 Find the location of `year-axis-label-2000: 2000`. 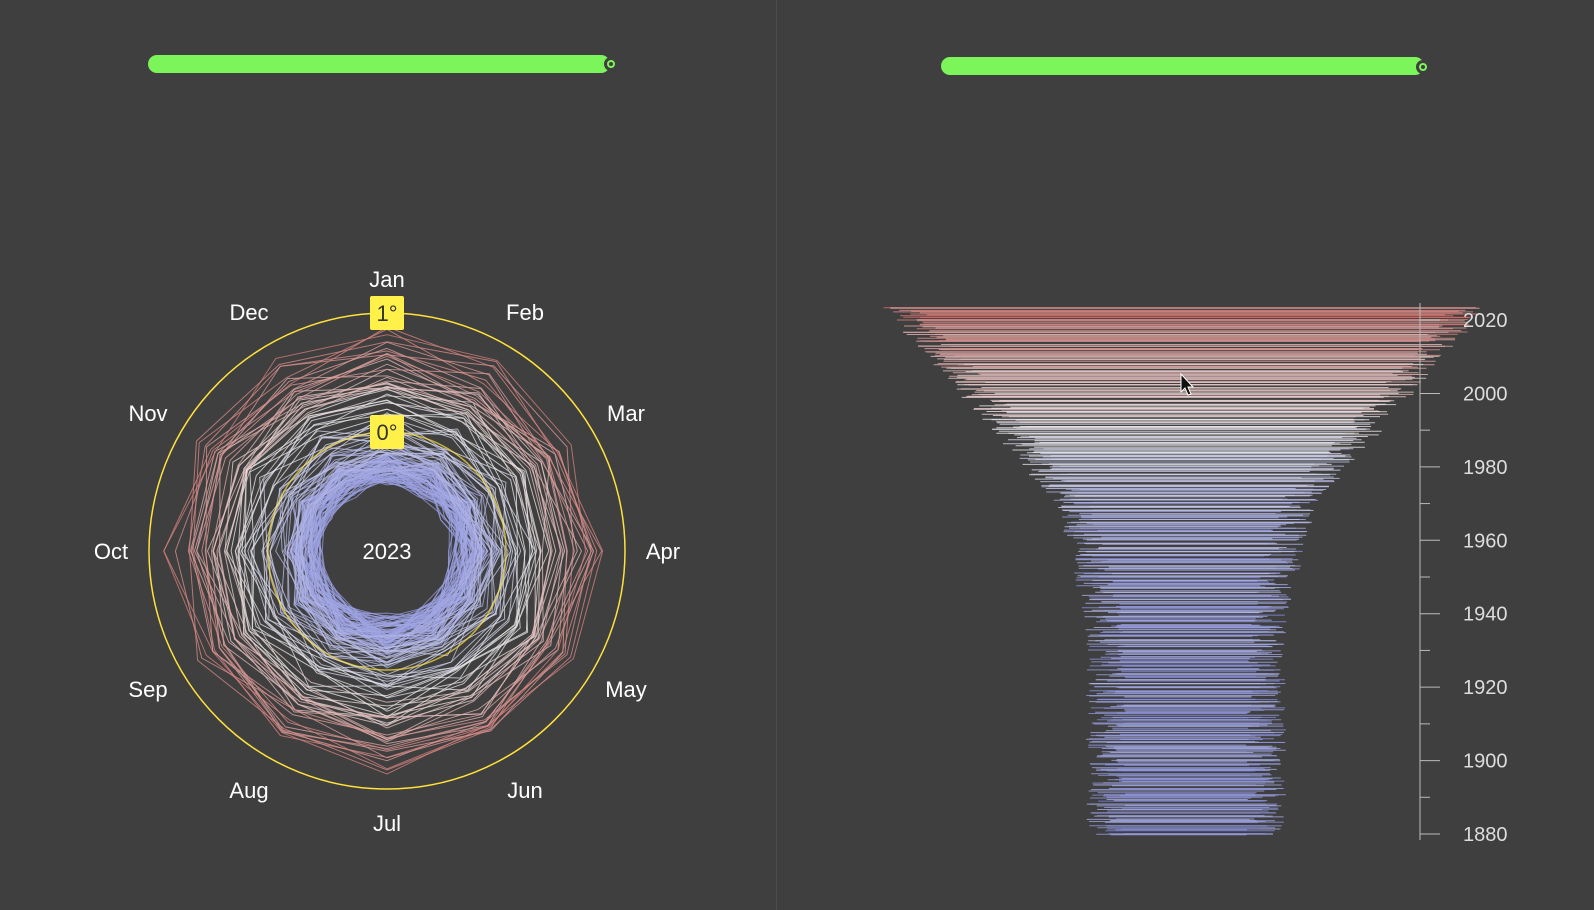

year-axis-label-2000: 2000 is located at coordinates (1485, 394).